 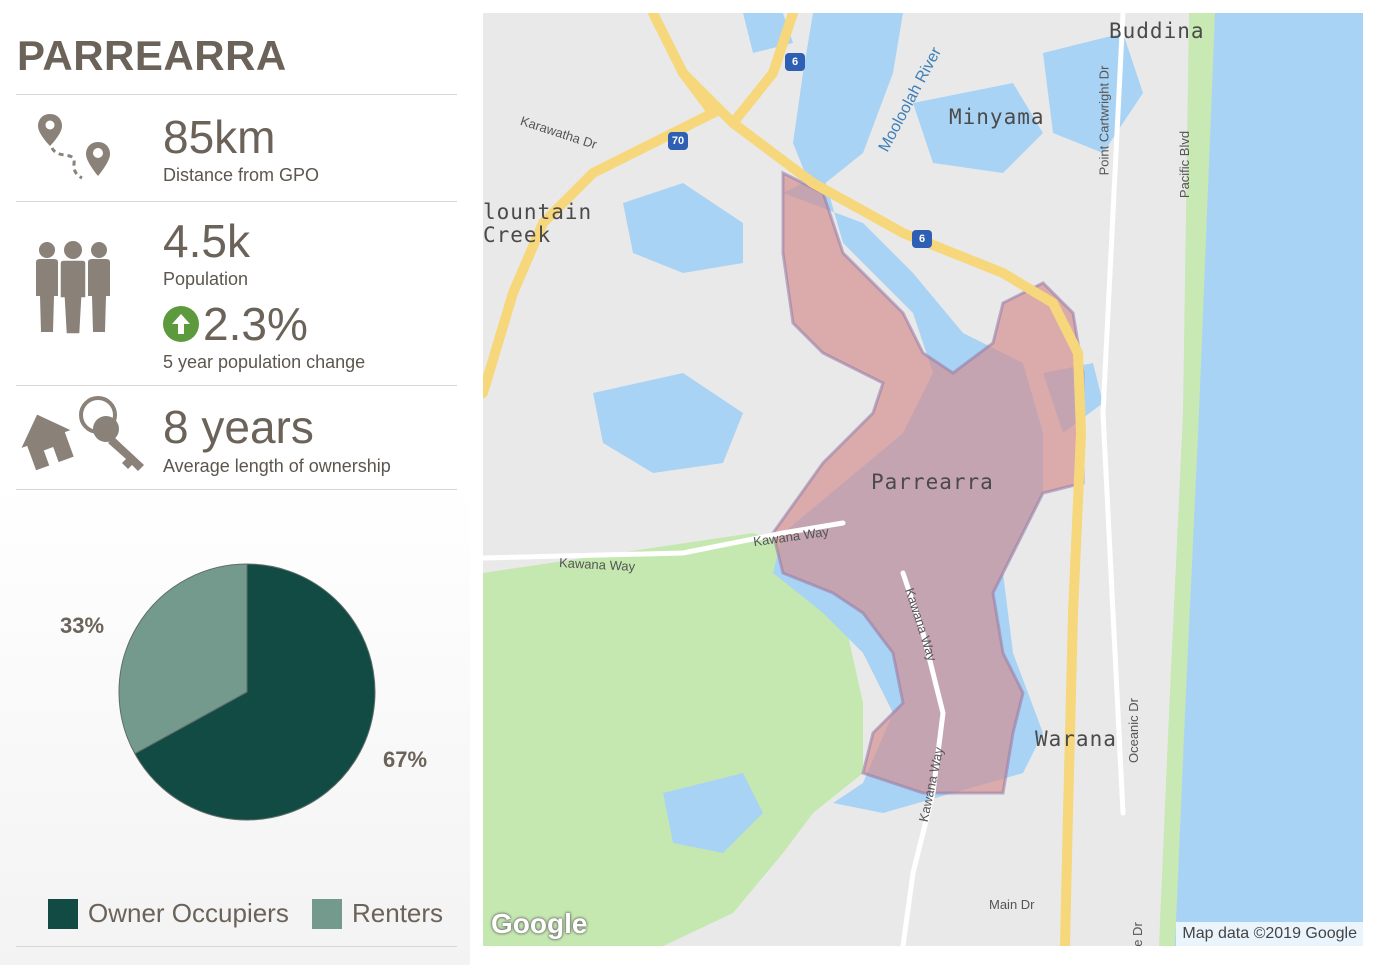 I want to click on tenure-pie-chart, so click(x=247, y=692).